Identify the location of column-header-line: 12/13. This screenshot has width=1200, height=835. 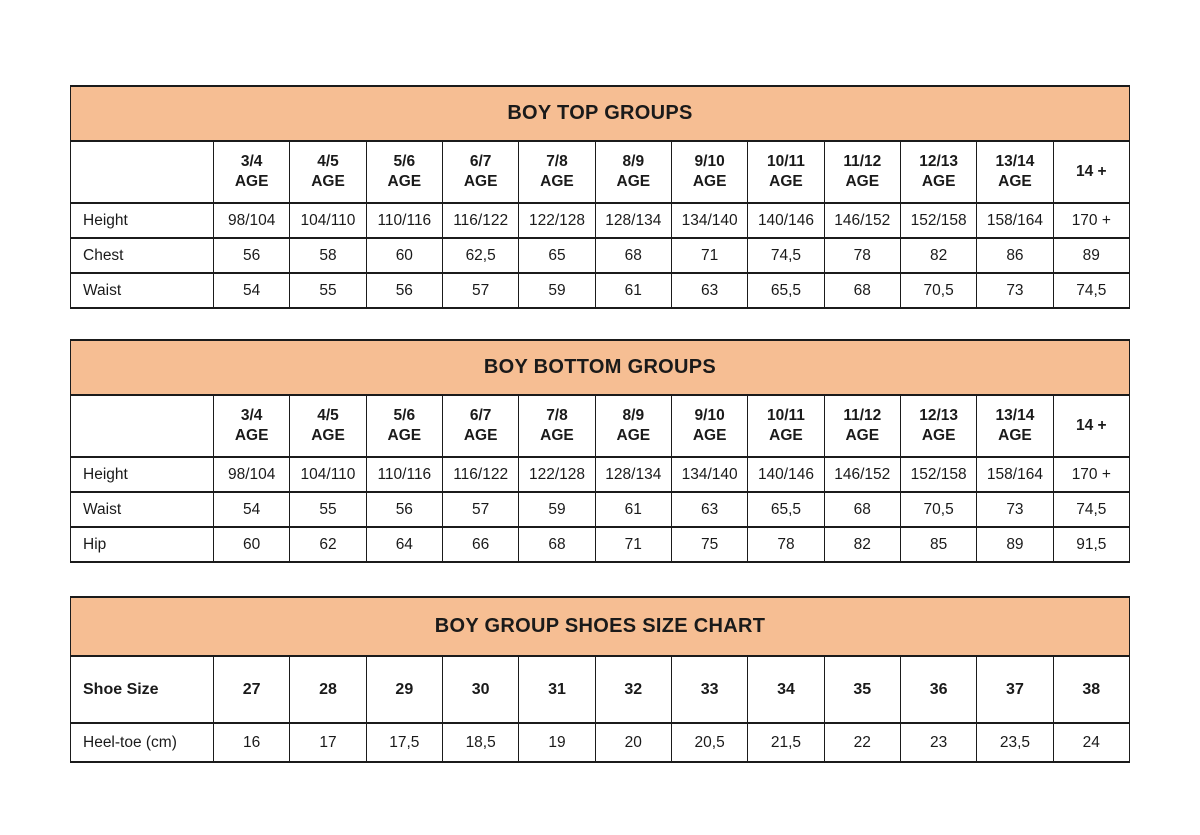
(939, 161).